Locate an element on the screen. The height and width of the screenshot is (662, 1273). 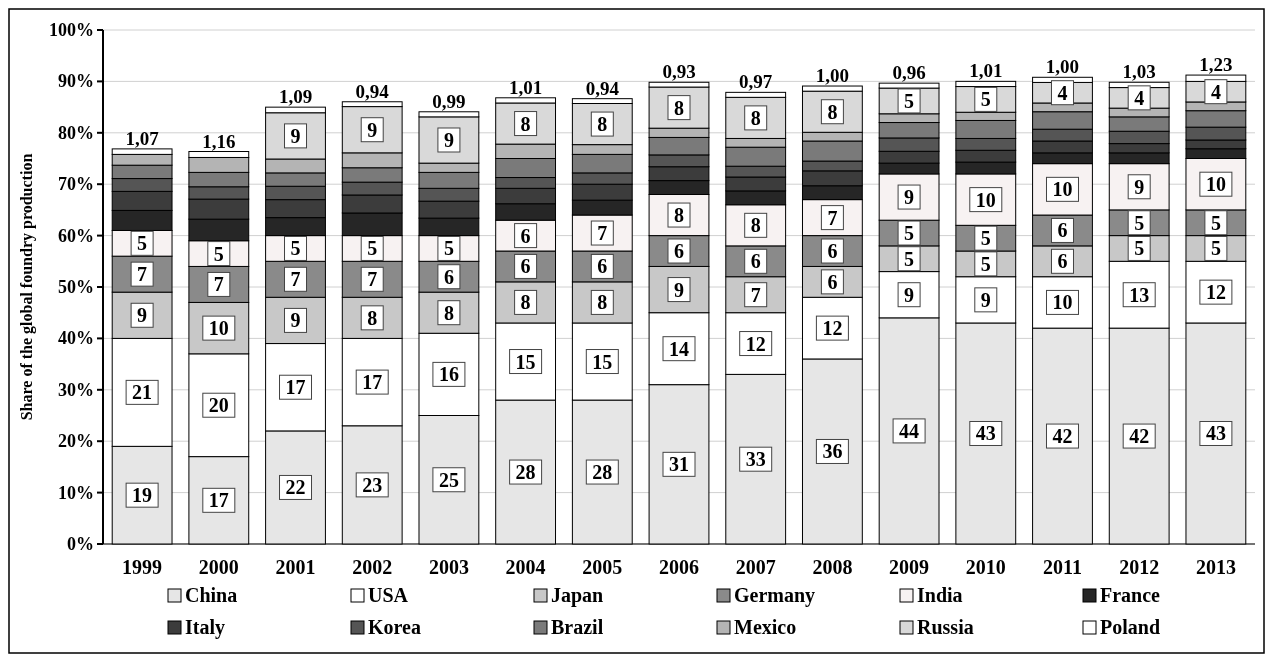
y-tick-label: 30% is located at coordinates (76, 389).